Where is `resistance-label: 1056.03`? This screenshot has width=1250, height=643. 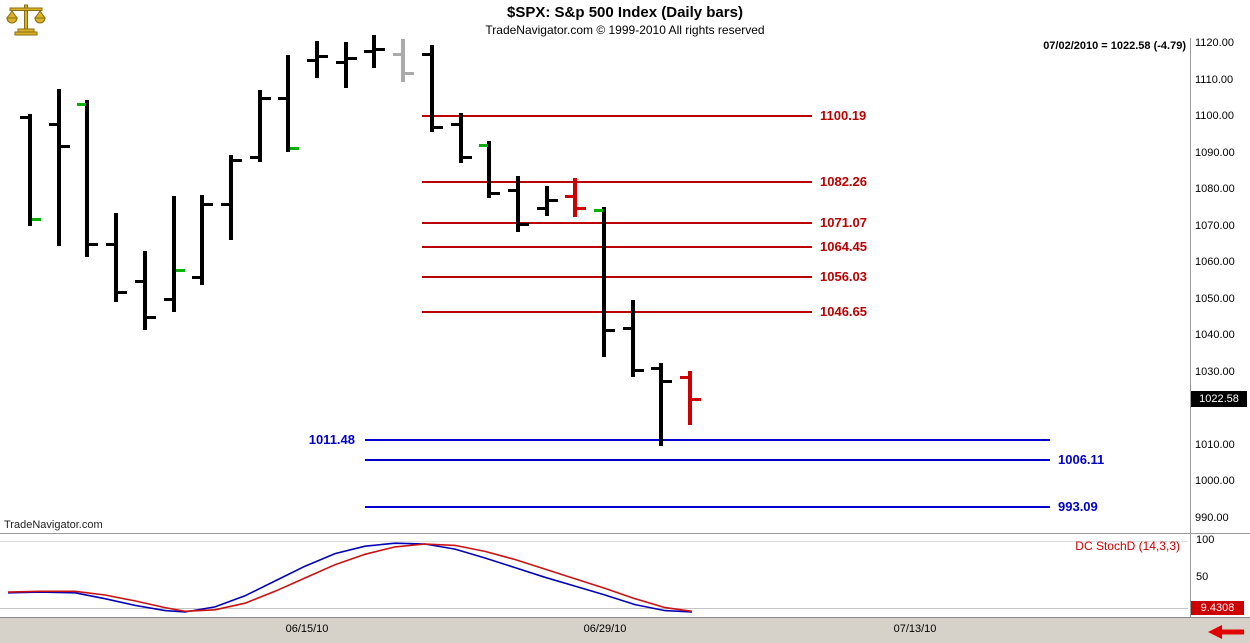 resistance-label: 1056.03 is located at coordinates (843, 277).